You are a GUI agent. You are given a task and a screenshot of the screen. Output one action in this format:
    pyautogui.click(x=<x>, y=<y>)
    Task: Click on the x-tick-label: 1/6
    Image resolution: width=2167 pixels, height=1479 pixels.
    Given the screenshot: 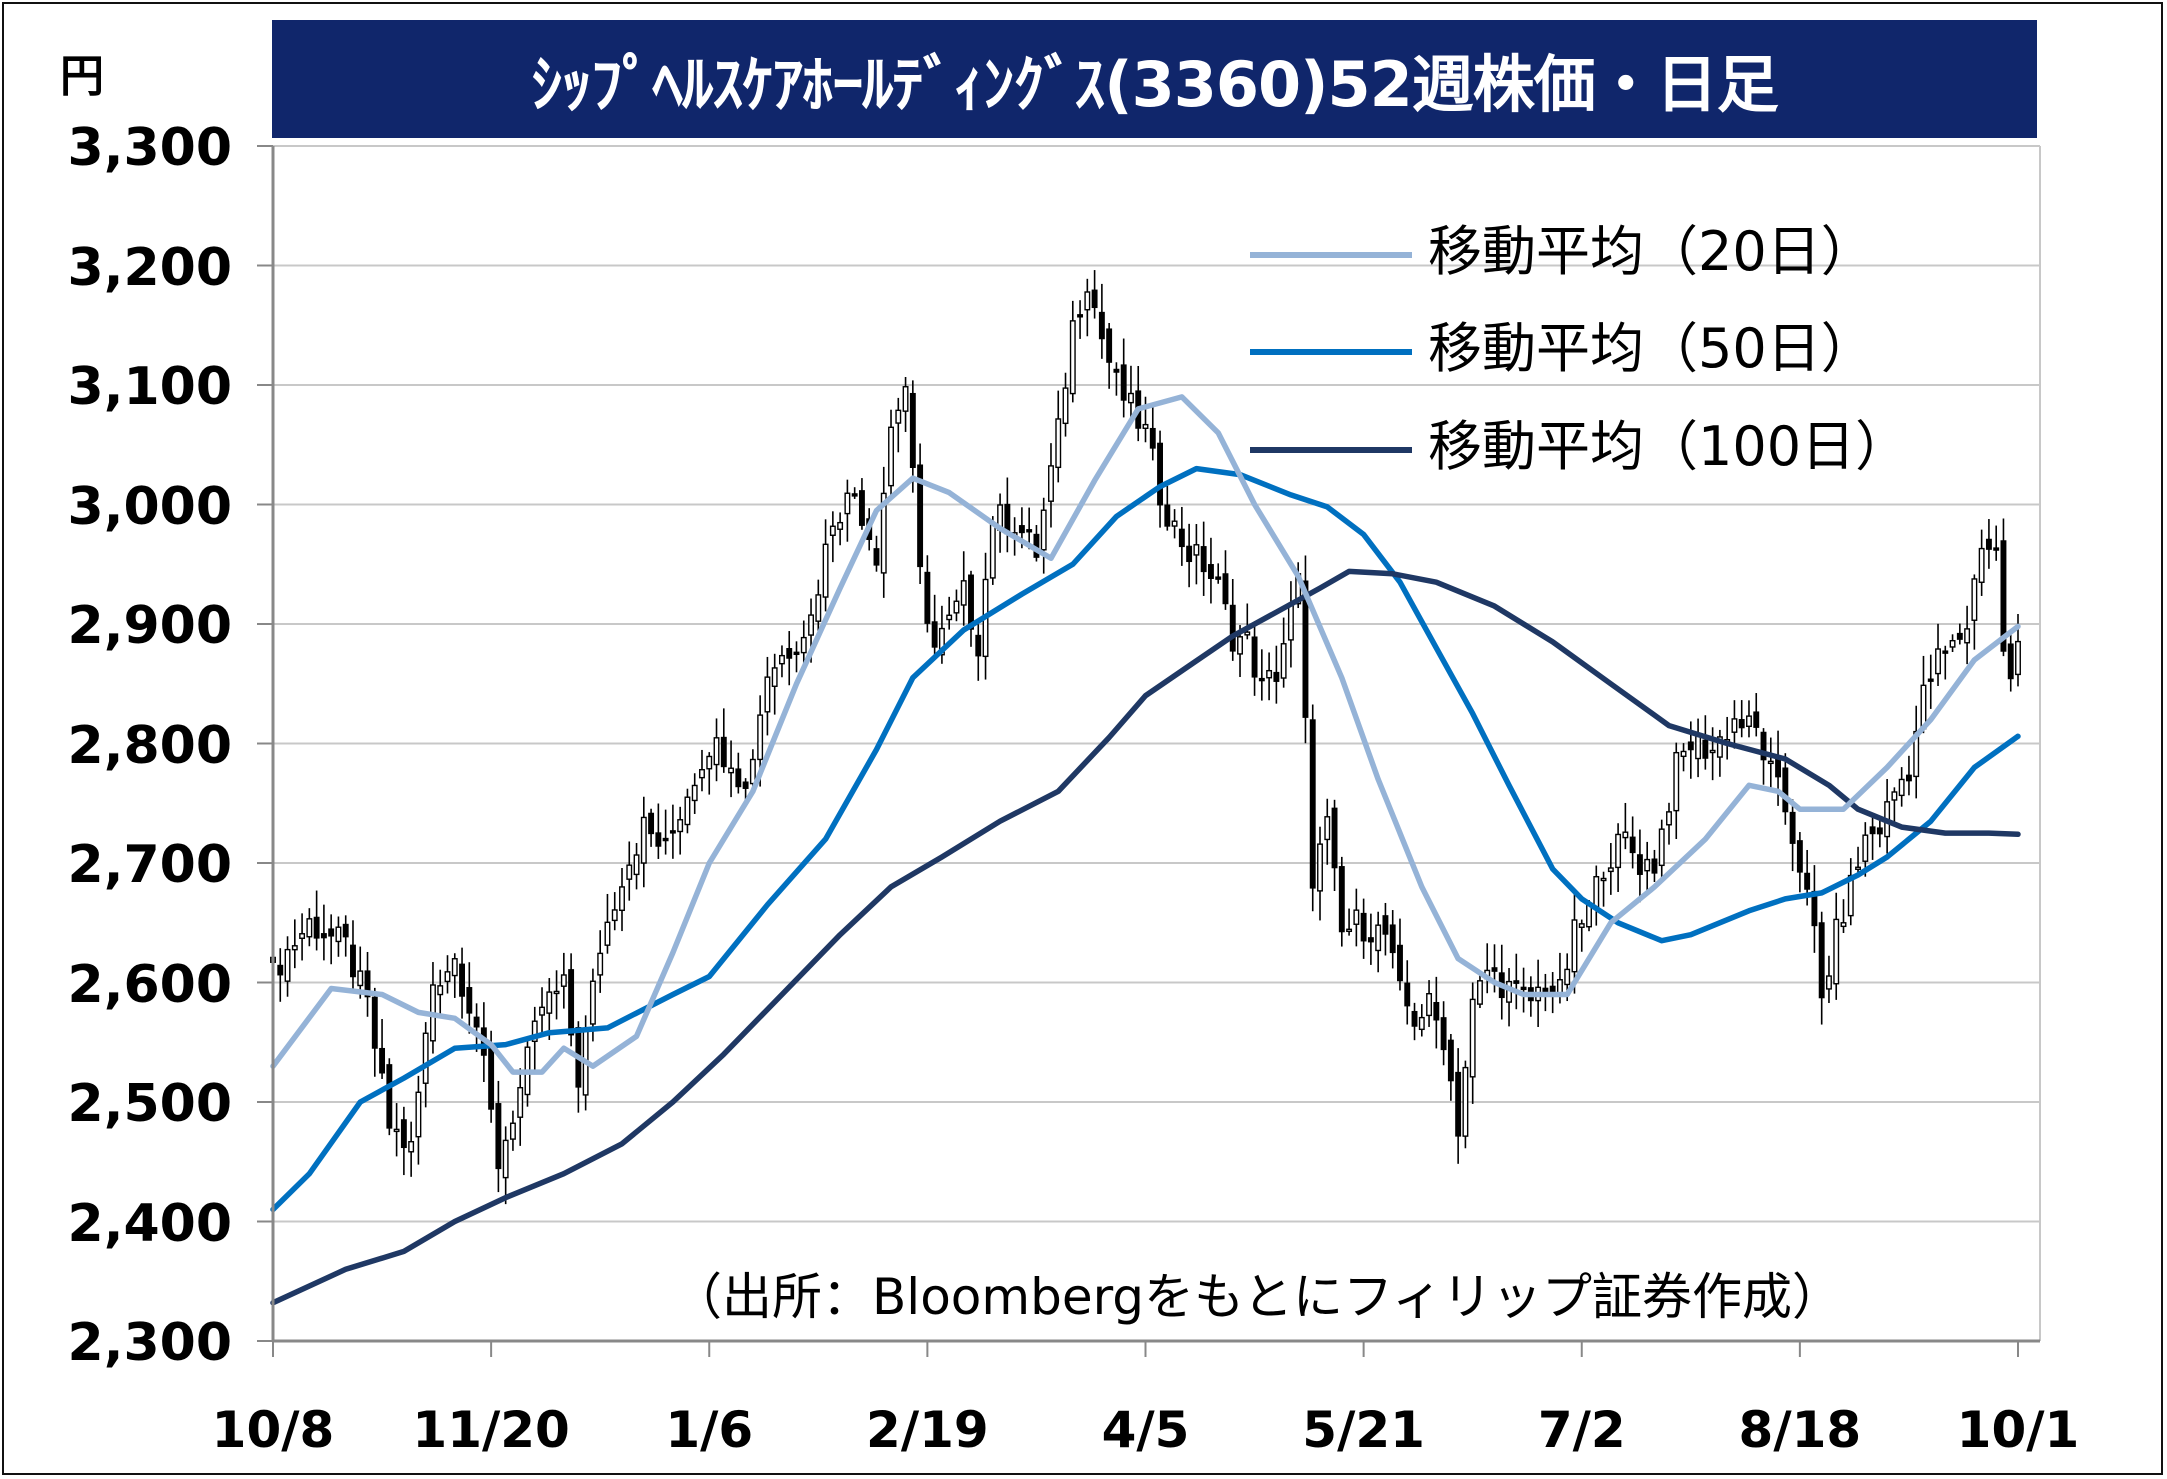 What is the action you would take?
    pyautogui.click(x=709, y=1430)
    